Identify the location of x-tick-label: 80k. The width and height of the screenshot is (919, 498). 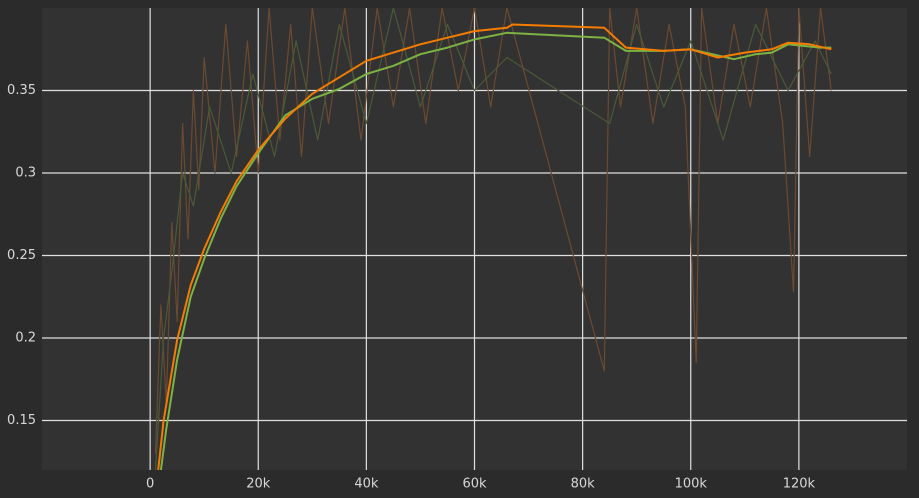
(583, 484).